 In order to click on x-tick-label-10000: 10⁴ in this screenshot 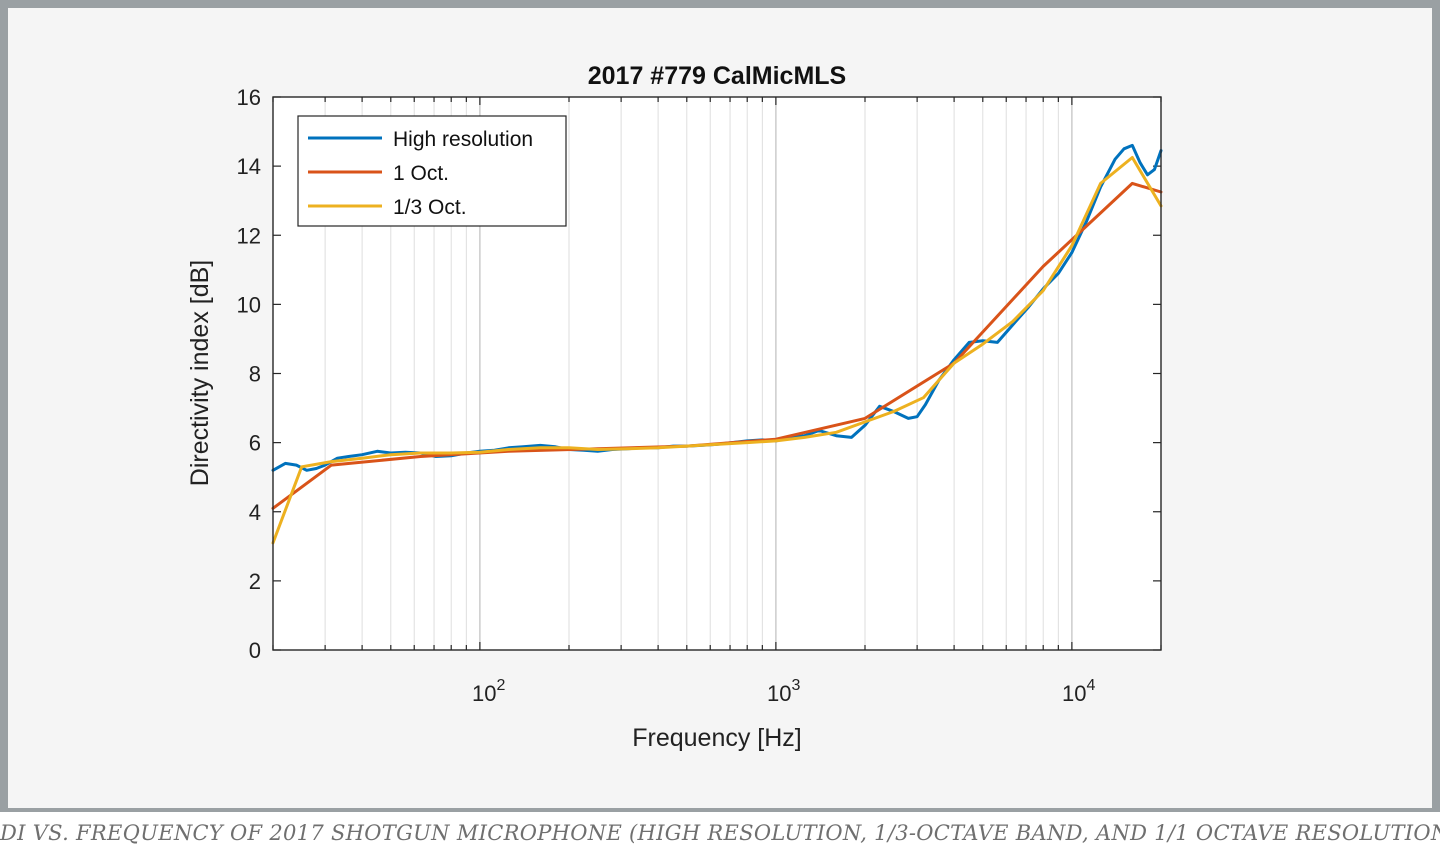, I will do `click(1078, 691)`.